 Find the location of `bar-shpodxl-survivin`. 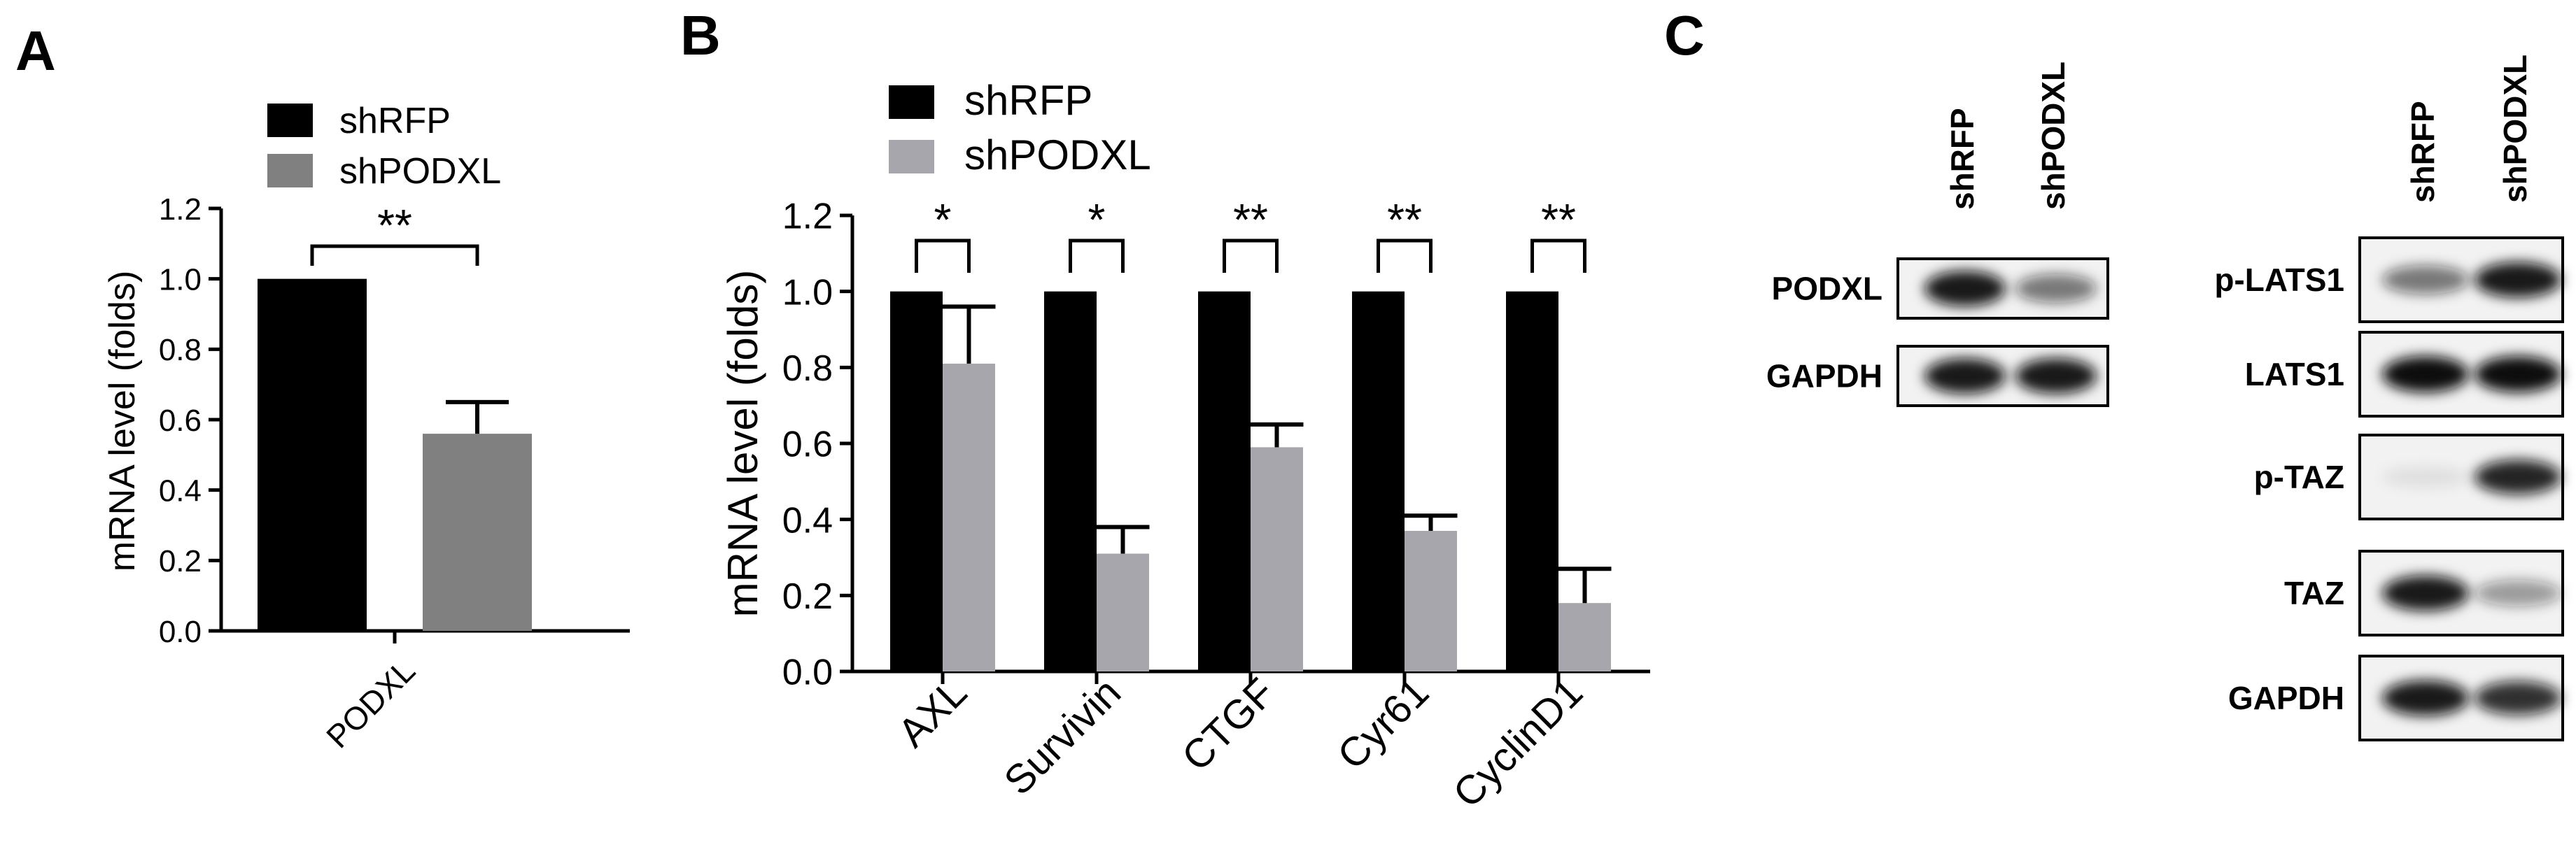

bar-shpodxl-survivin is located at coordinates (1123, 612).